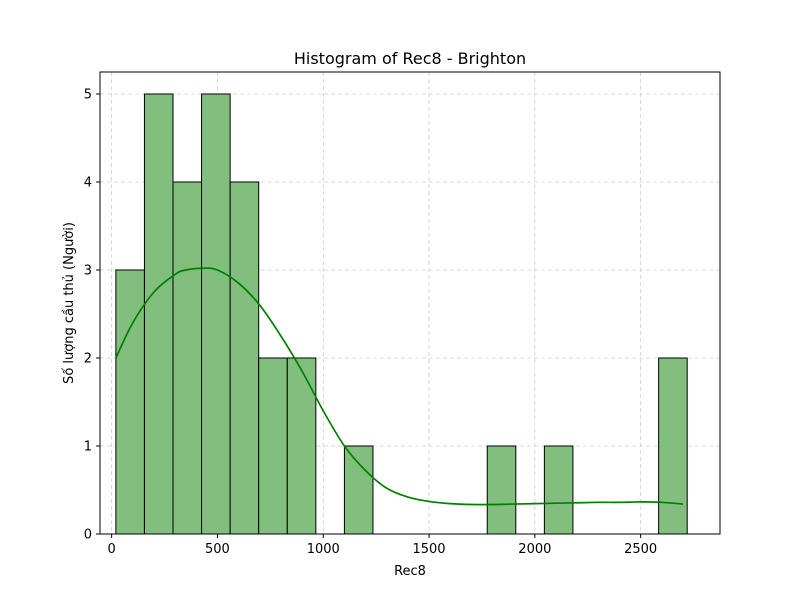  Describe the element at coordinates (88, 535) in the screenshot. I see `y-tick-label: 0` at that location.